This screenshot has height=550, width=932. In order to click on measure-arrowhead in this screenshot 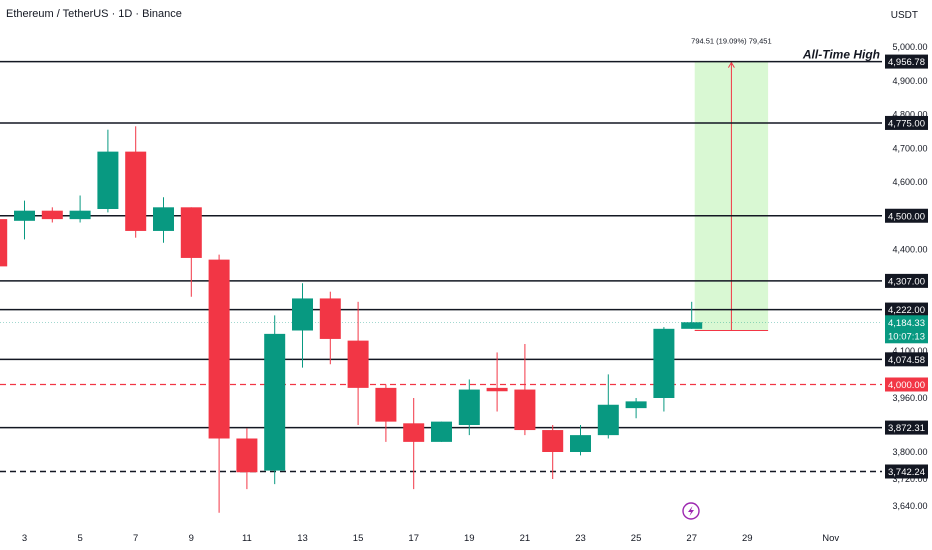, I will do `click(731, 64)`.